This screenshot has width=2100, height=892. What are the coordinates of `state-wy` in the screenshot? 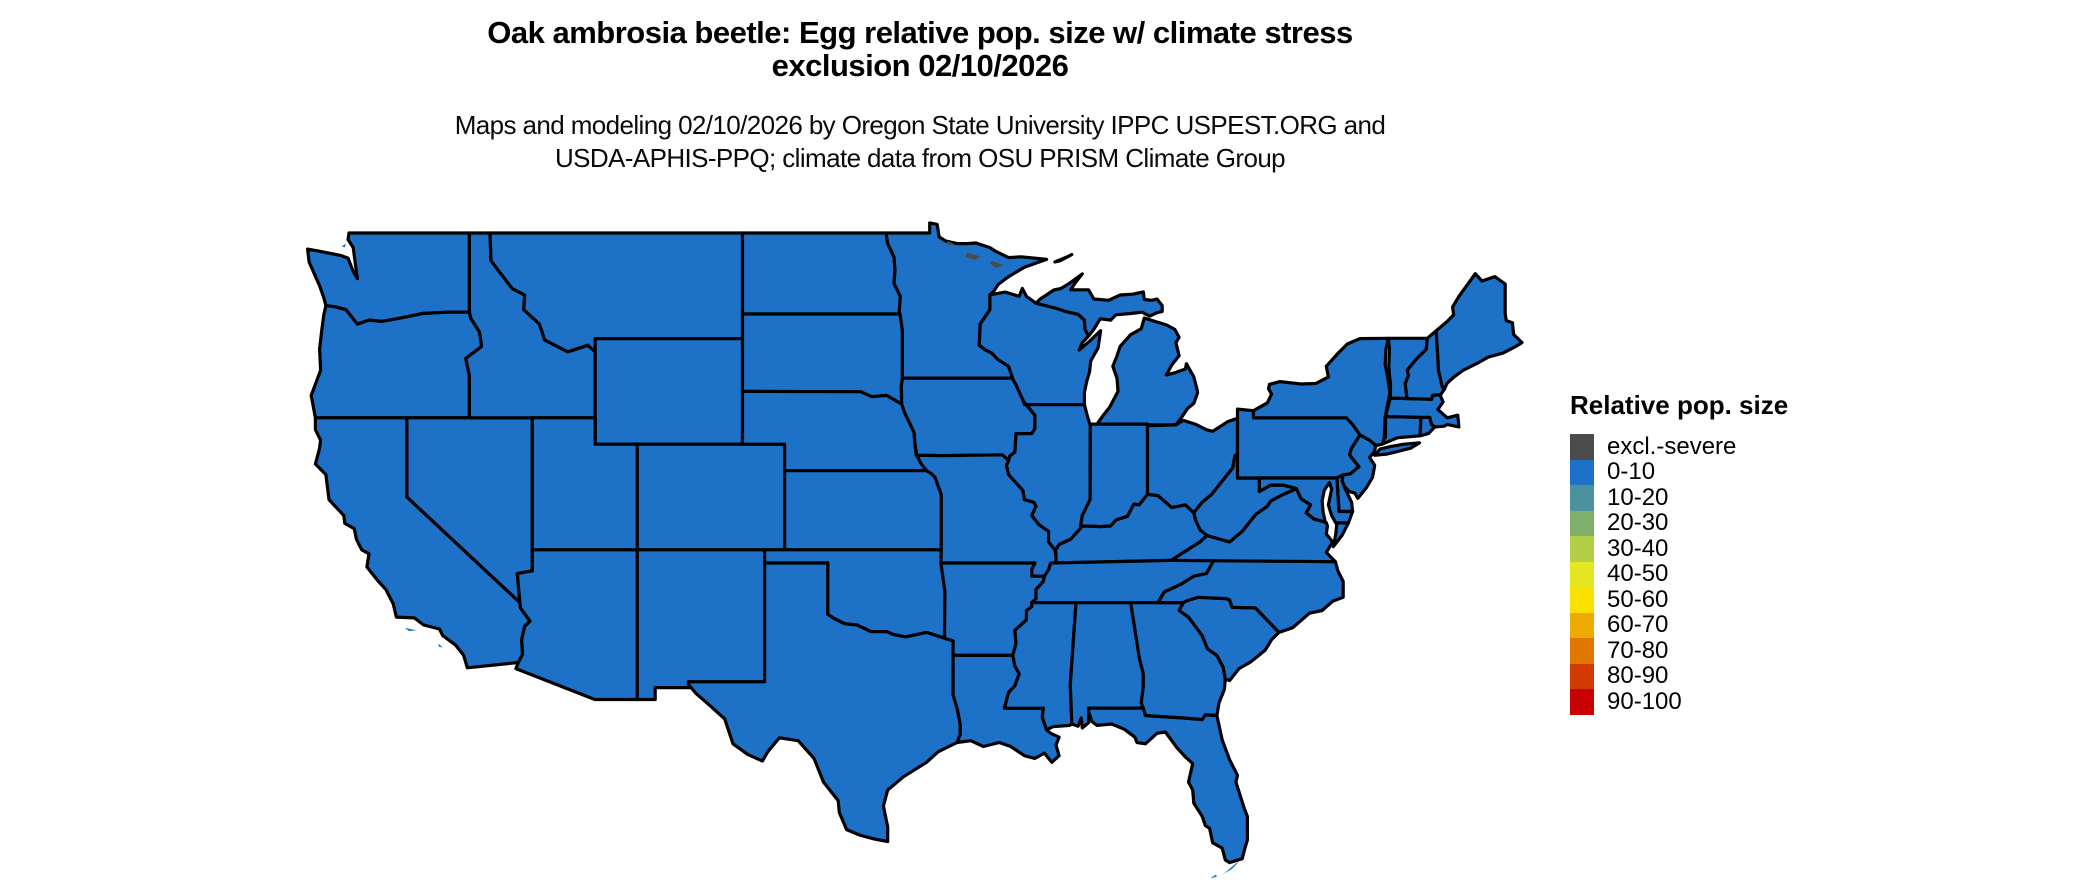 It's located at (669, 391).